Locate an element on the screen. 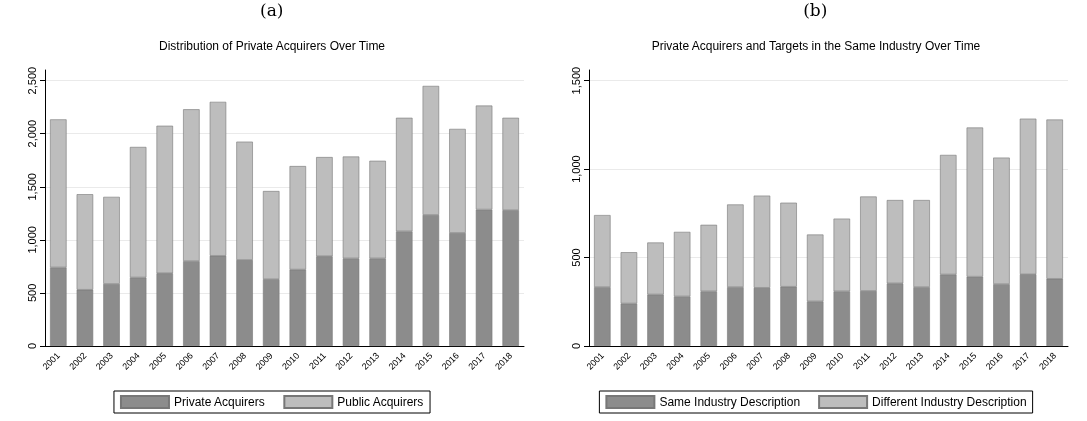  legend-label: Public Acquirers is located at coordinates (380, 402).